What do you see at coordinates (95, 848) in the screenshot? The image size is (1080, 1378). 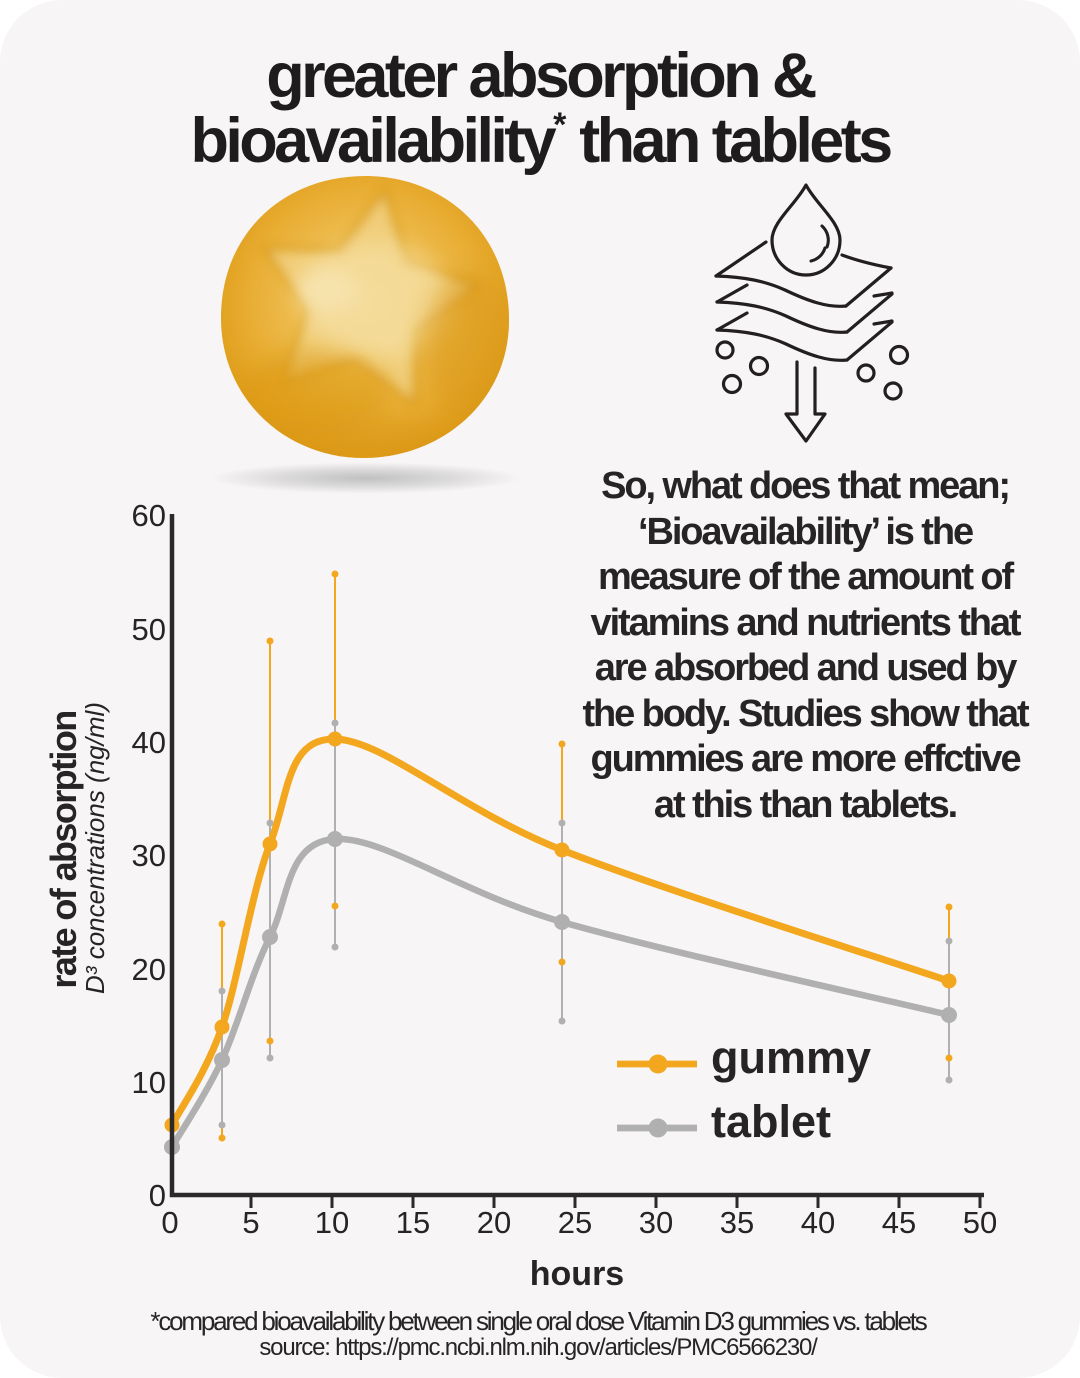 I see `svg-text: D³ concentrations (ng/ml)` at bounding box center [95, 848].